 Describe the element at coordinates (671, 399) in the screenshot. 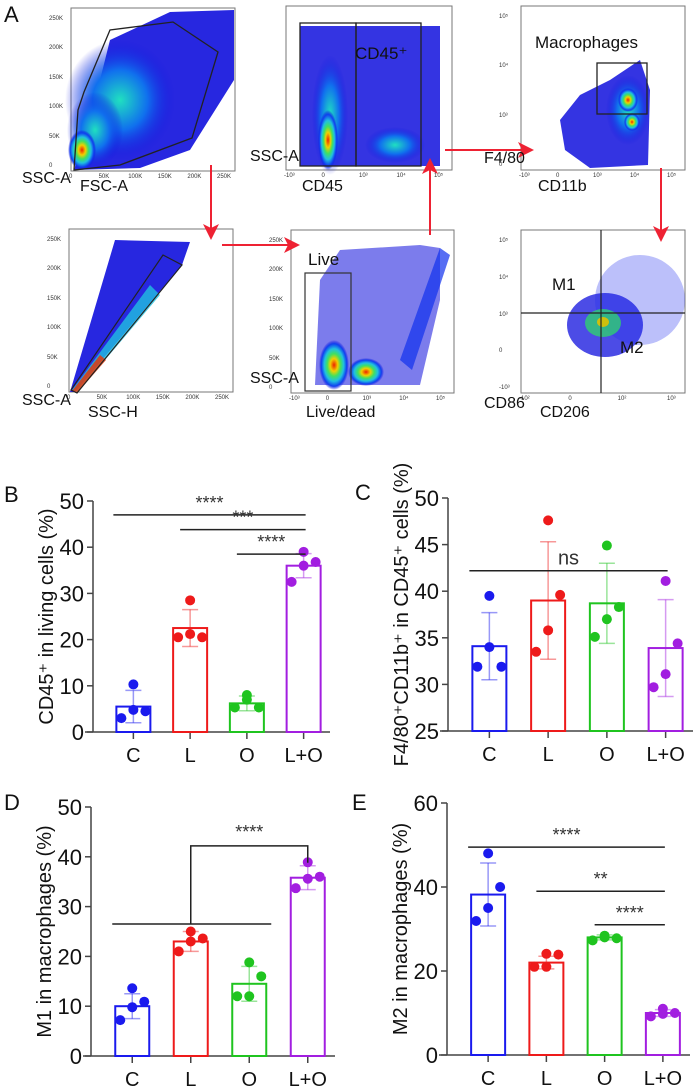

I see `flow-x-tick-label: 10³` at that location.